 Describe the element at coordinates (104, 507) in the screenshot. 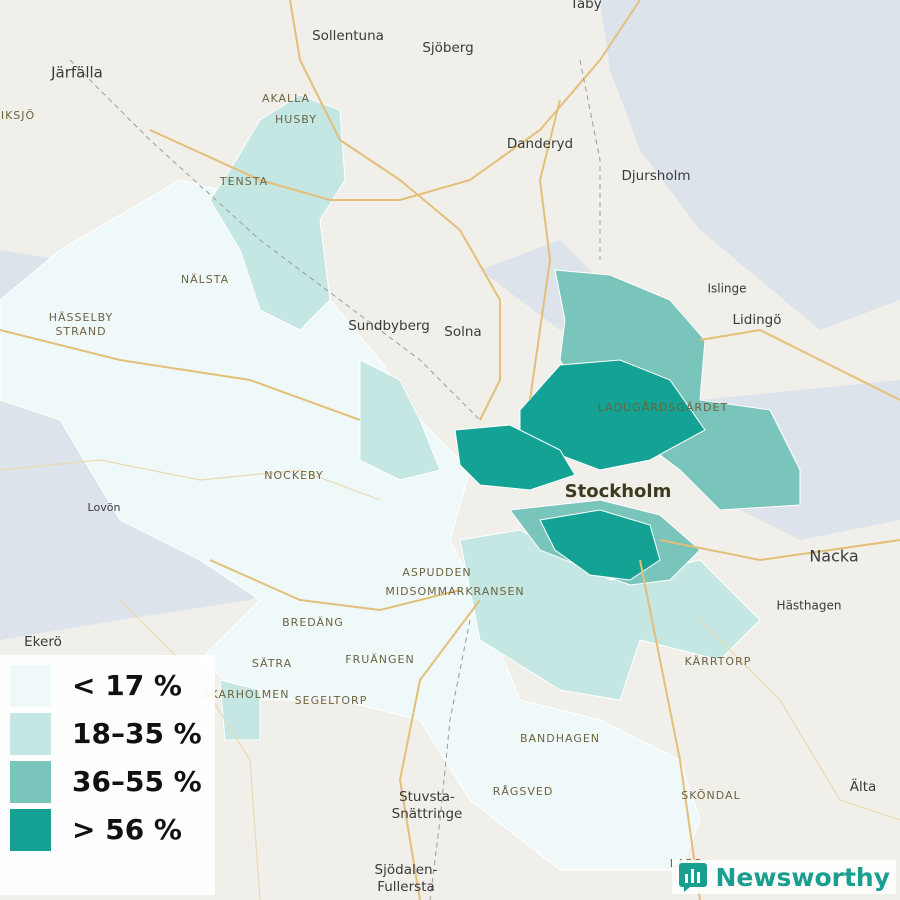

I see `place-label: Lovön` at that location.